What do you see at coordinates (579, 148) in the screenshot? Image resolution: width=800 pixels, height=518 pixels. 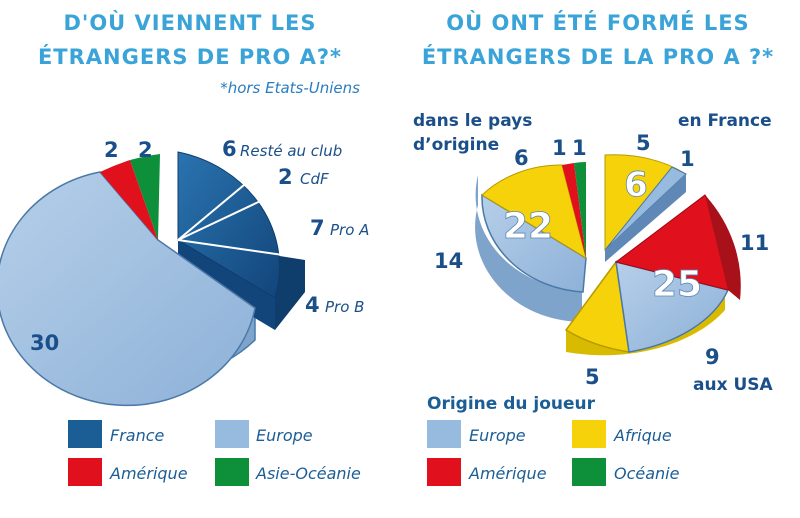 I see `chart2-value-origine-oceanie: 1` at bounding box center [579, 148].